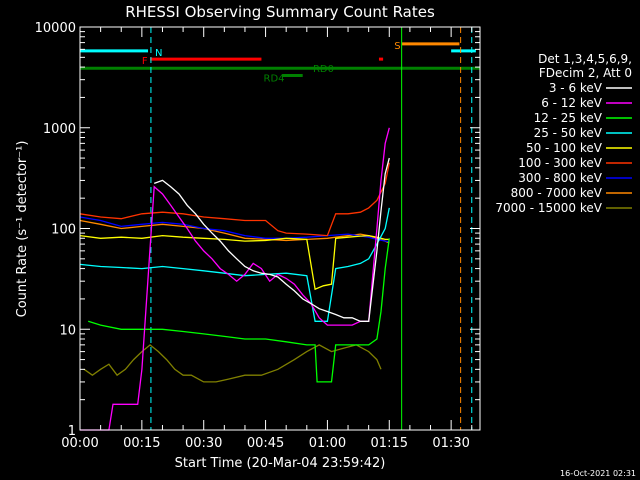 The height and width of the screenshot is (480, 640). What do you see at coordinates (280, 463) in the screenshot?
I see `x-axis-label: Start Time (20-Mar-04 23:59:42)` at bounding box center [280, 463].